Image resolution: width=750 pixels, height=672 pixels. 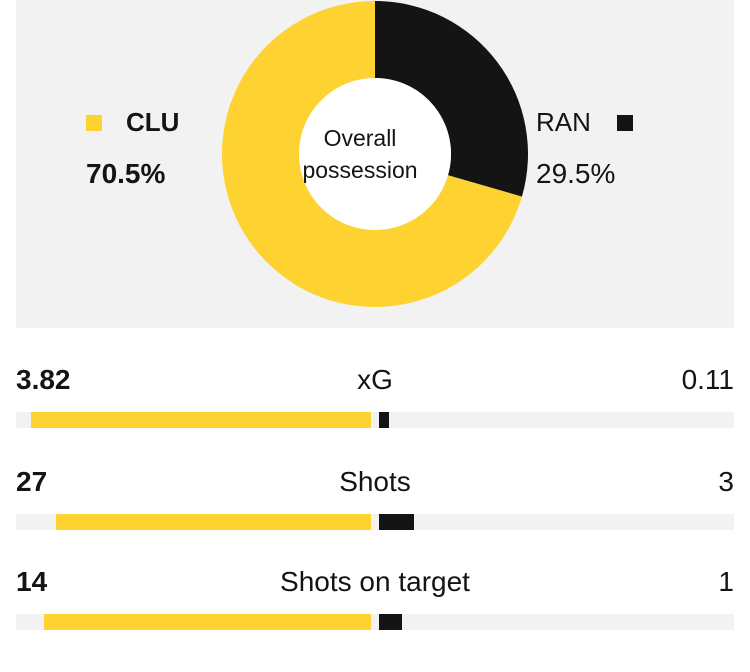 I want to click on stat-label: Shots on target, so click(x=375, y=581).